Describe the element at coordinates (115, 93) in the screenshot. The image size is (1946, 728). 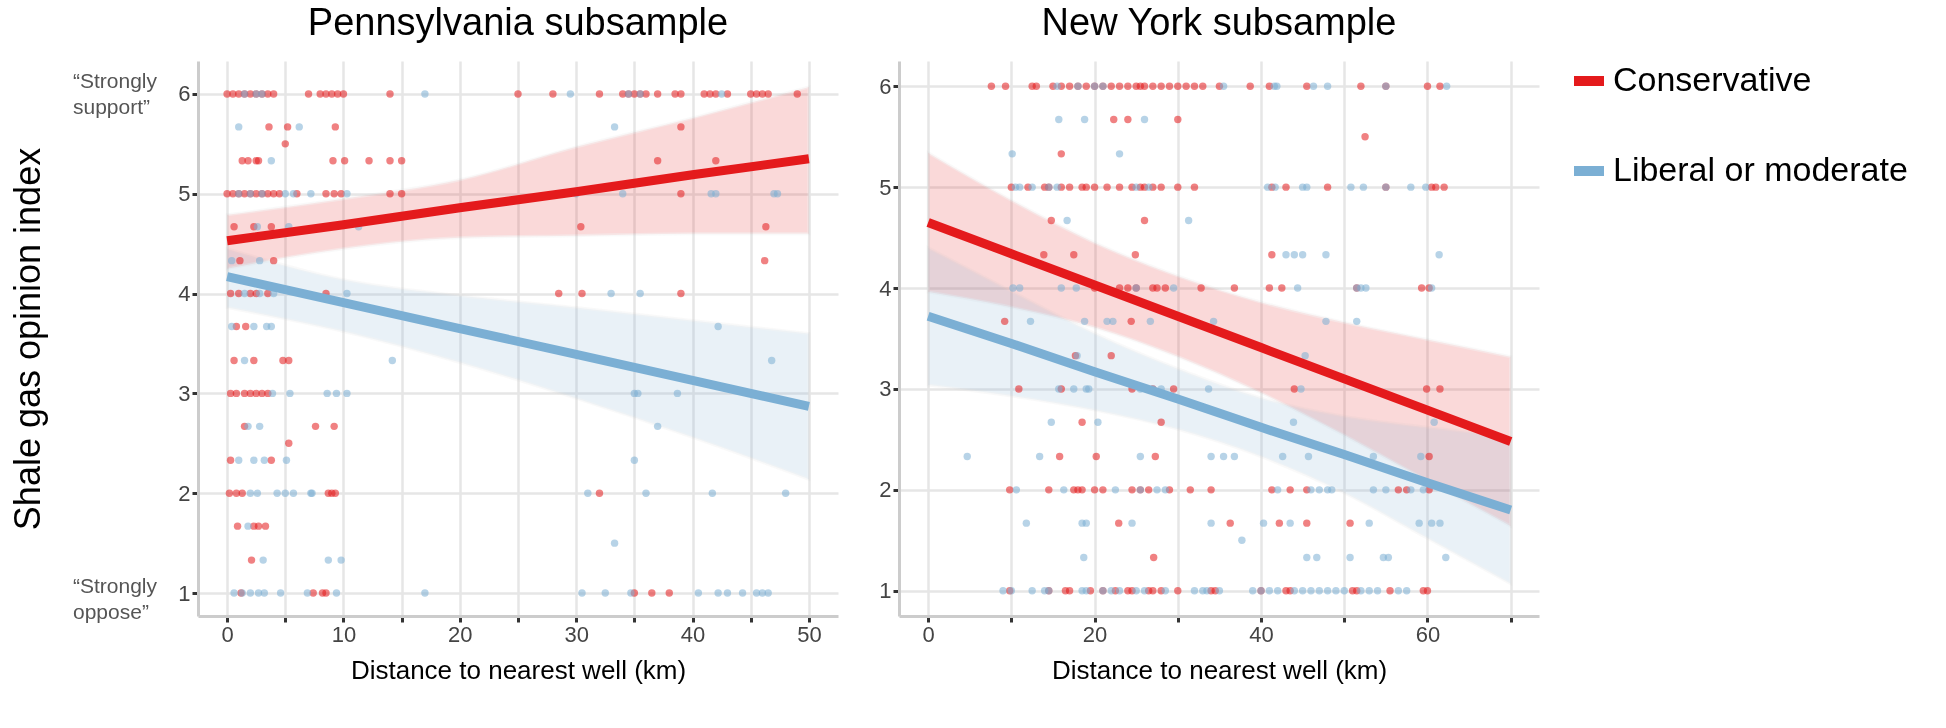
I see `text: “Strongly support”` at that location.